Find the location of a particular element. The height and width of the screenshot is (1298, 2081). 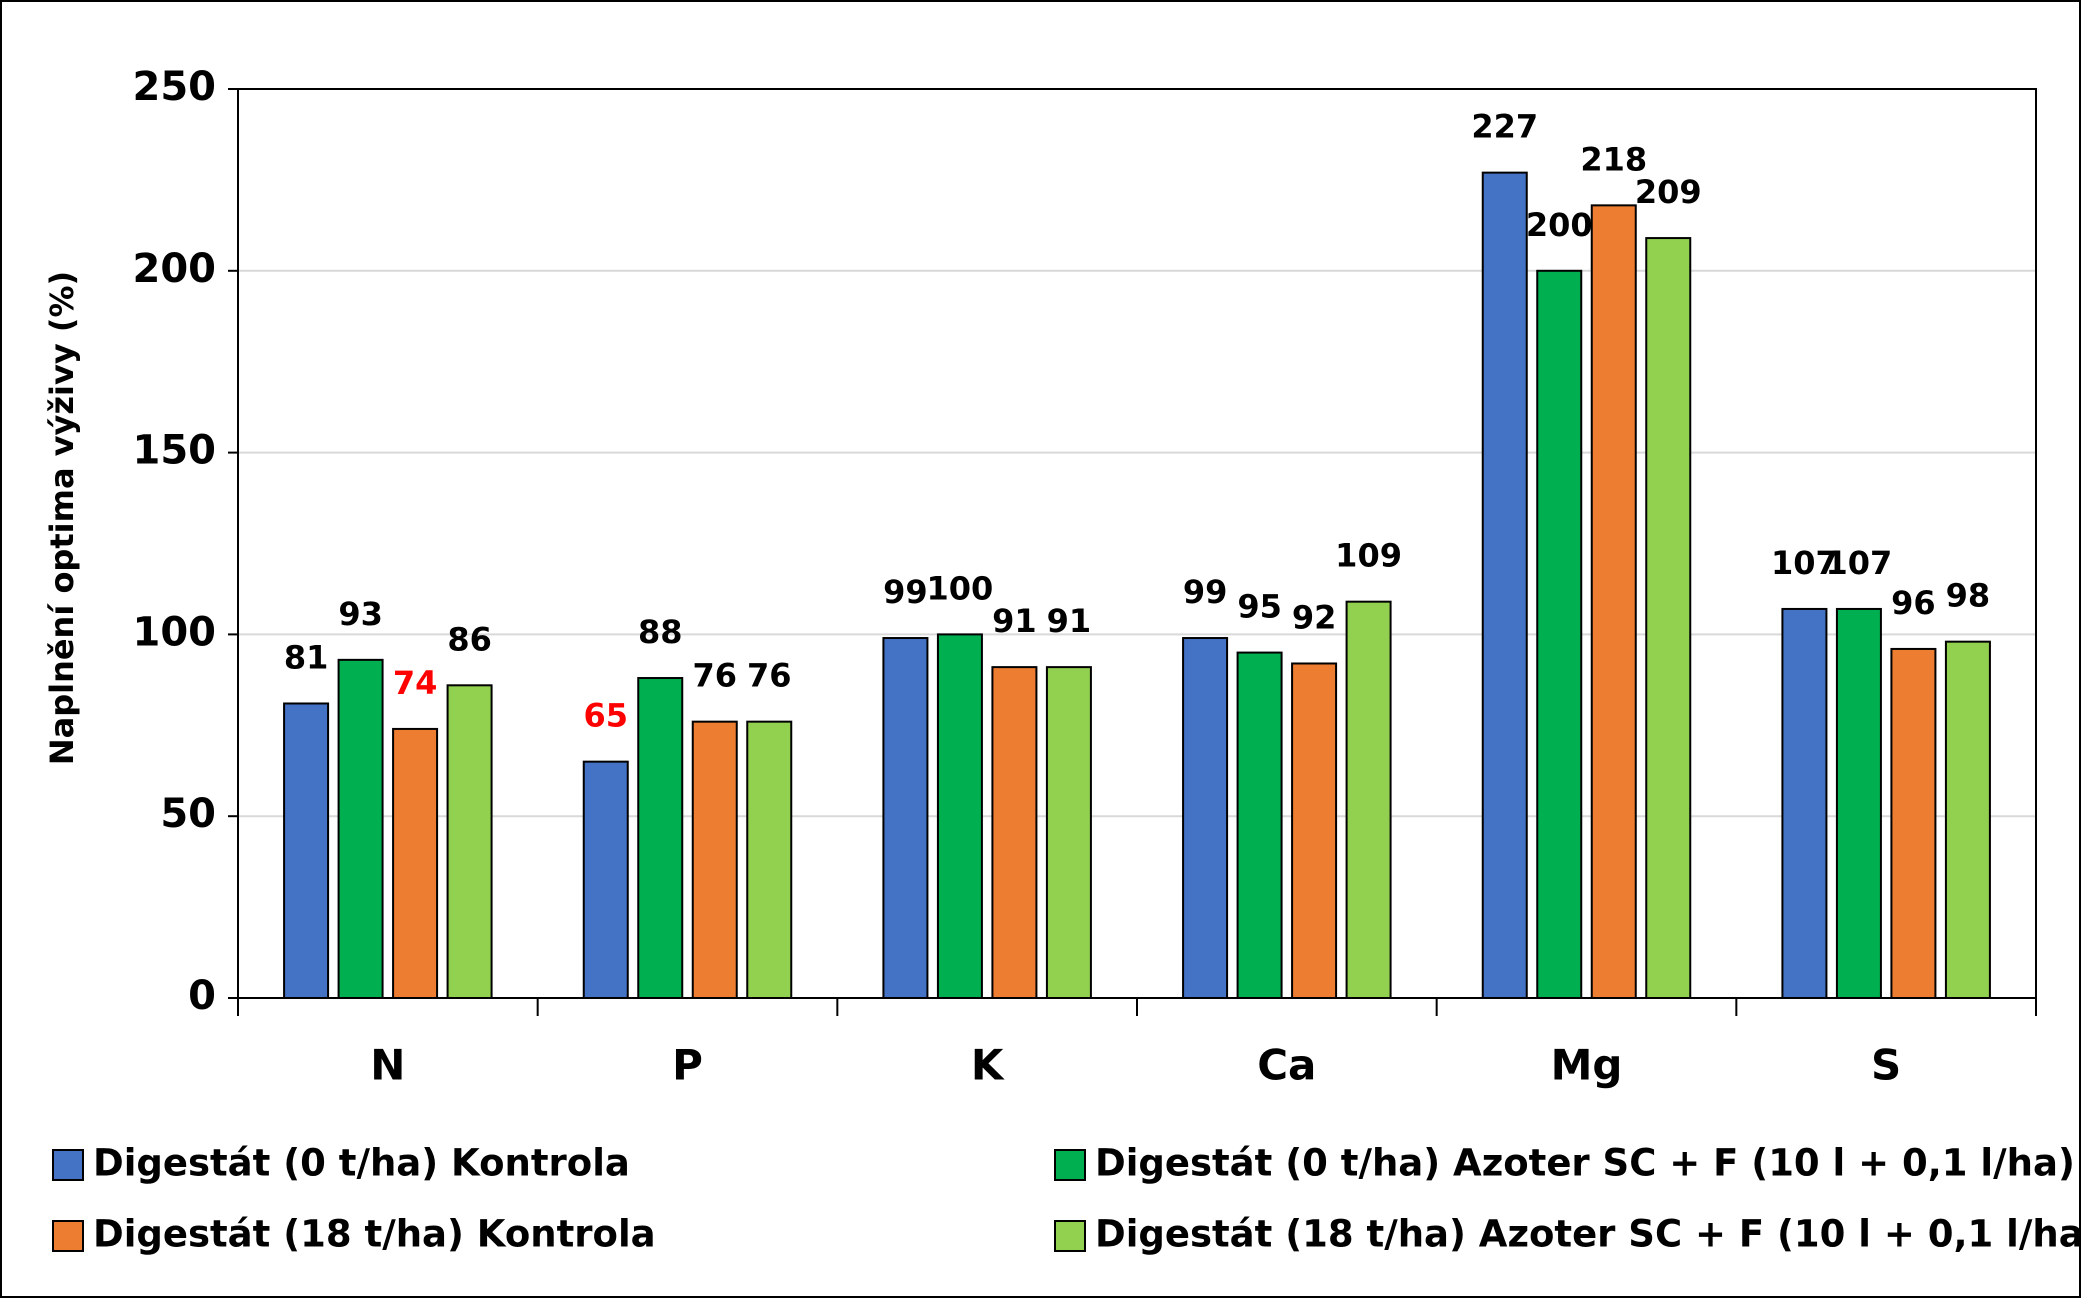

data-label: 86 is located at coordinates (469, 639).